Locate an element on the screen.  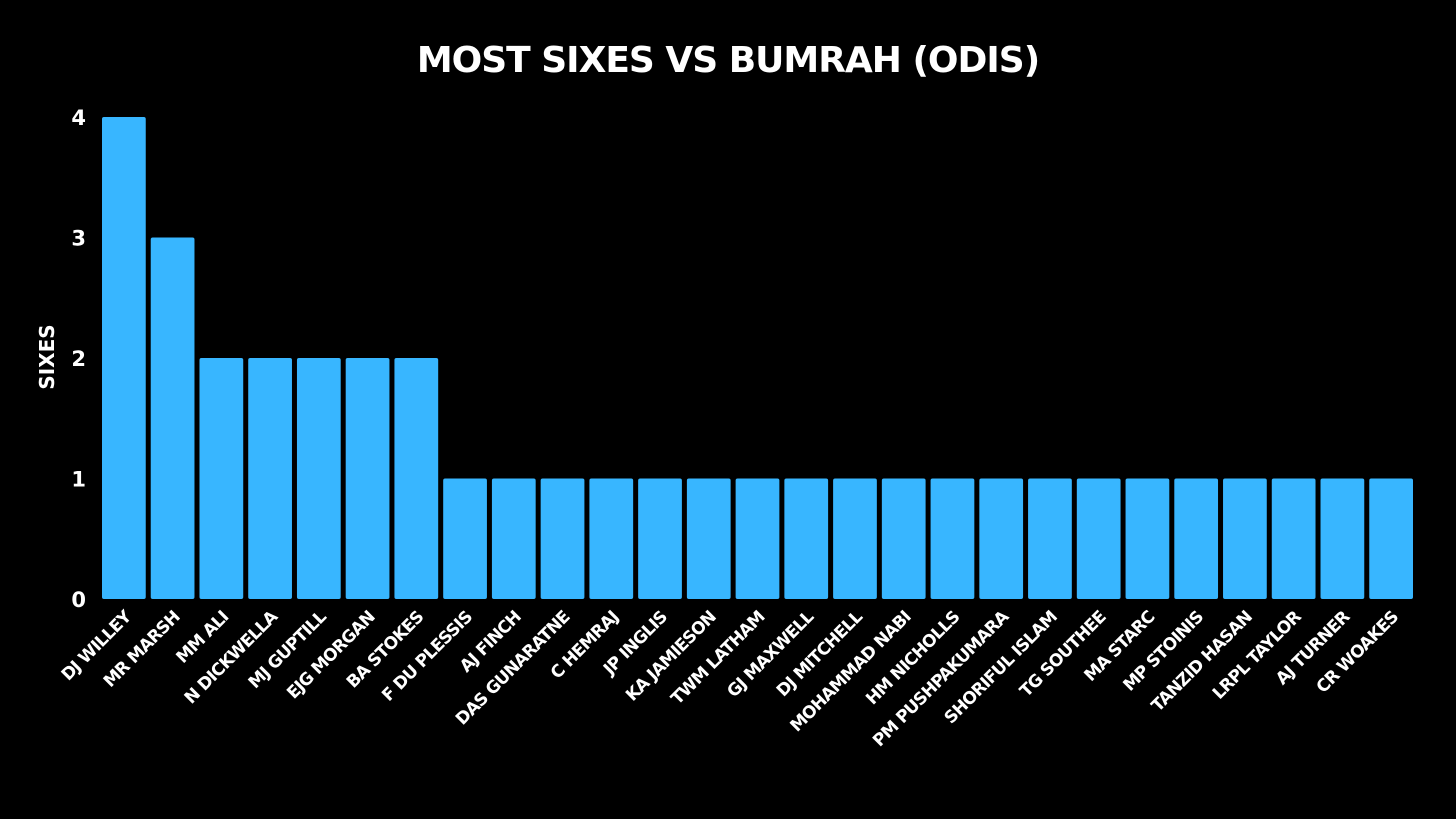
y-tick-label: 2 is located at coordinates (78, 359).